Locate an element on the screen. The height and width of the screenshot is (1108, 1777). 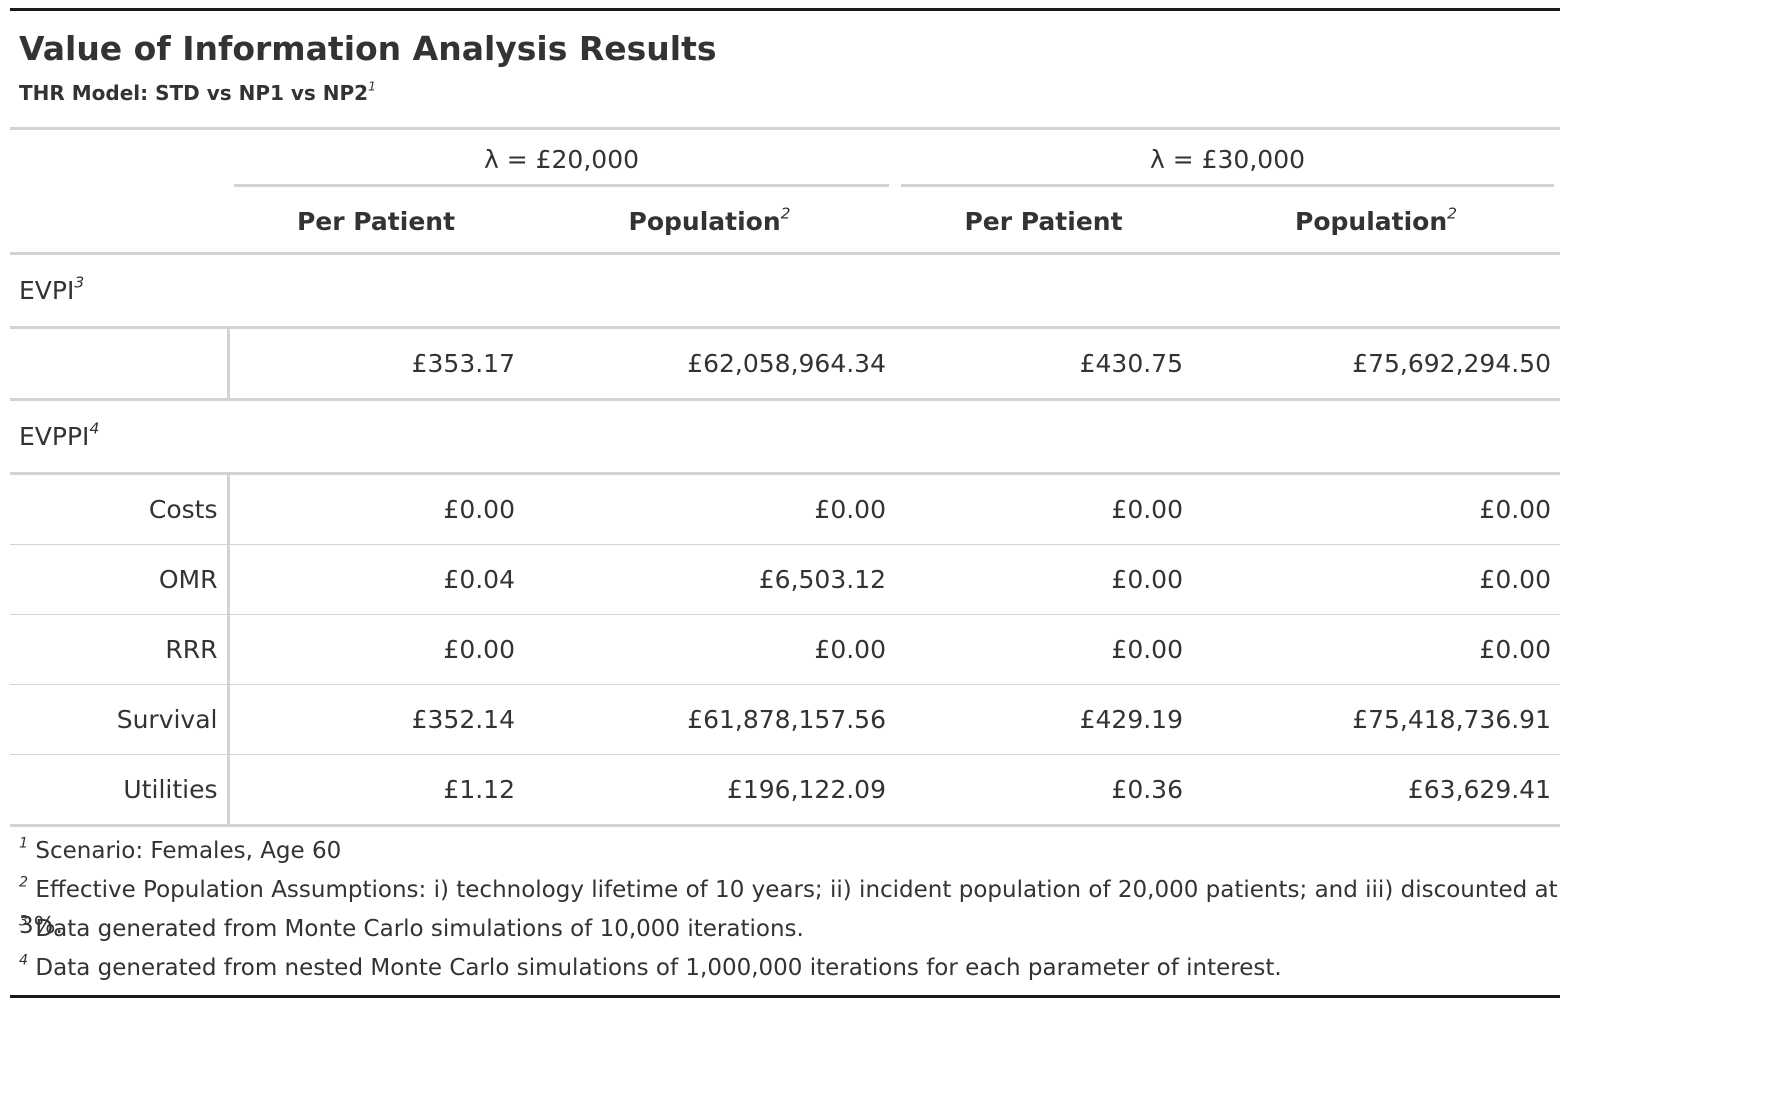
spanner-lambda-20000: λ = £20,000 is located at coordinates (561, 160).